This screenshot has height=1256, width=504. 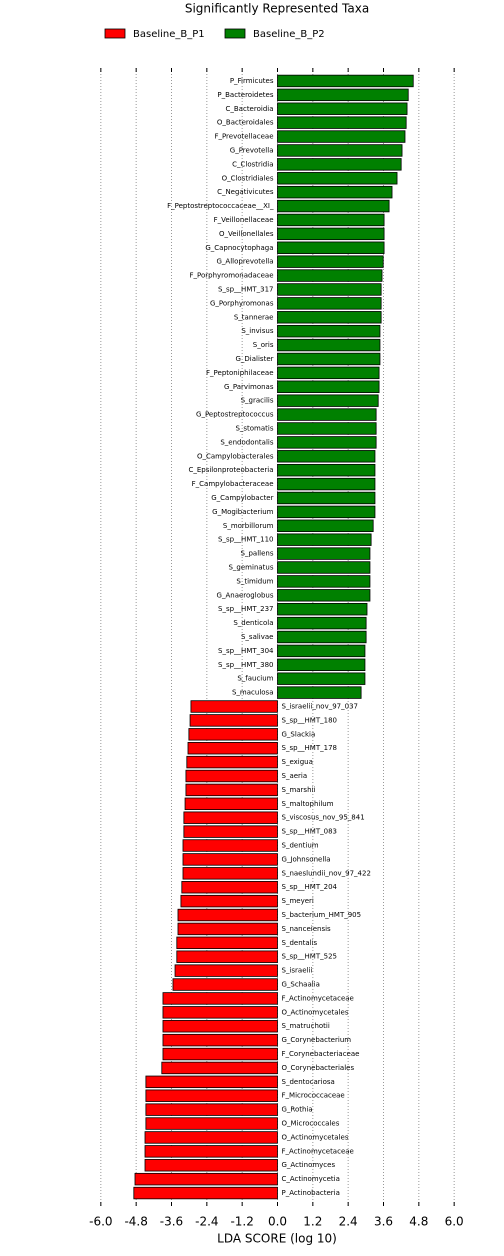 What do you see at coordinates (311, 1193) in the screenshot?
I see `category-label: P_Actinobacteria` at bounding box center [311, 1193].